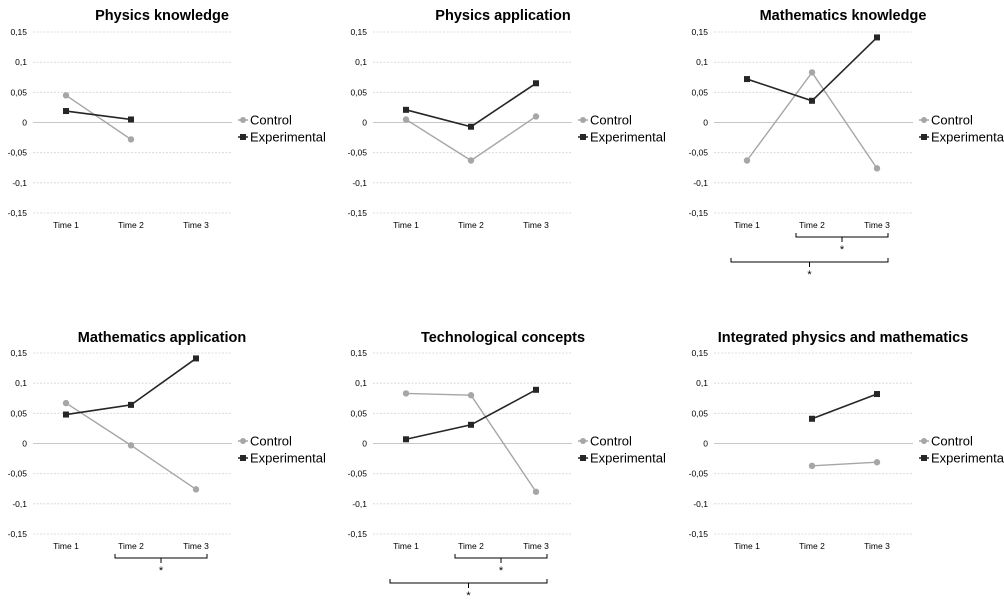 The height and width of the screenshot is (601, 1004). I want to click on legend-label: Experimental, so click(628, 137).